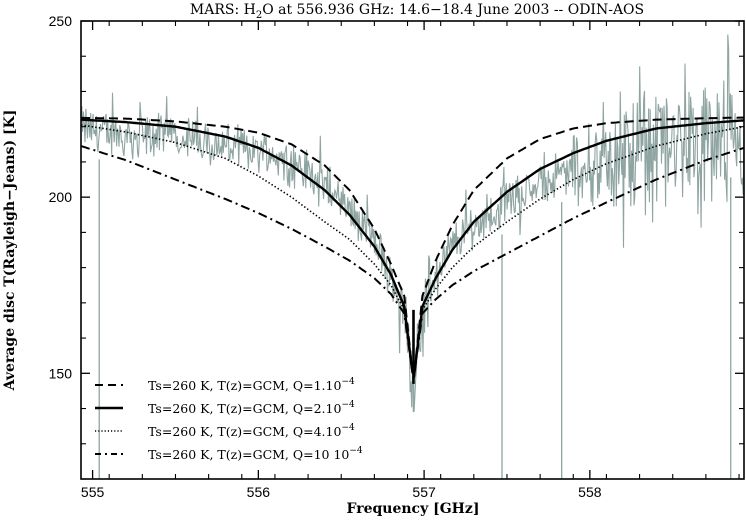  I want to click on legend-item: Ts=260 K, T(z)=GCM, Q=10 10−4, so click(229, 454).